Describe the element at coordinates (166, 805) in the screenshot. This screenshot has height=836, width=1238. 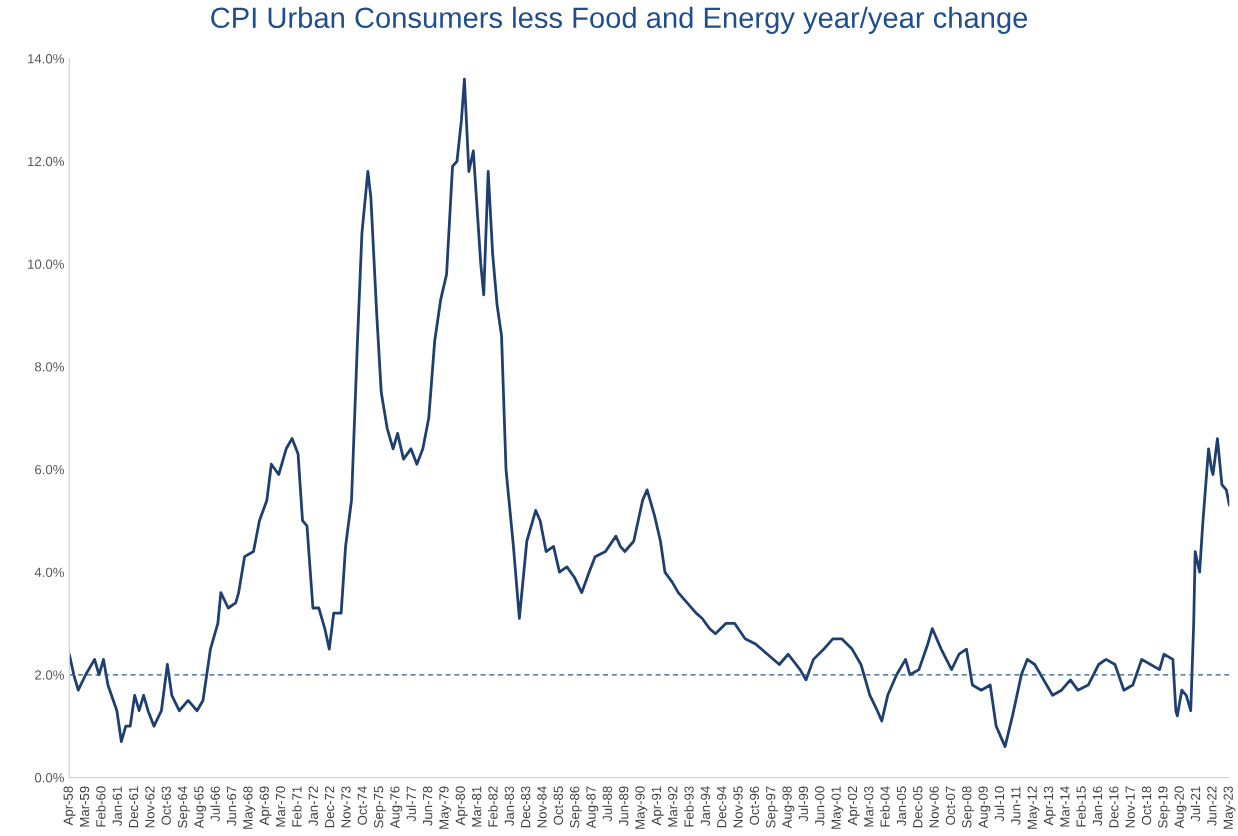
I see `x-tick-label: Oct-63` at that location.